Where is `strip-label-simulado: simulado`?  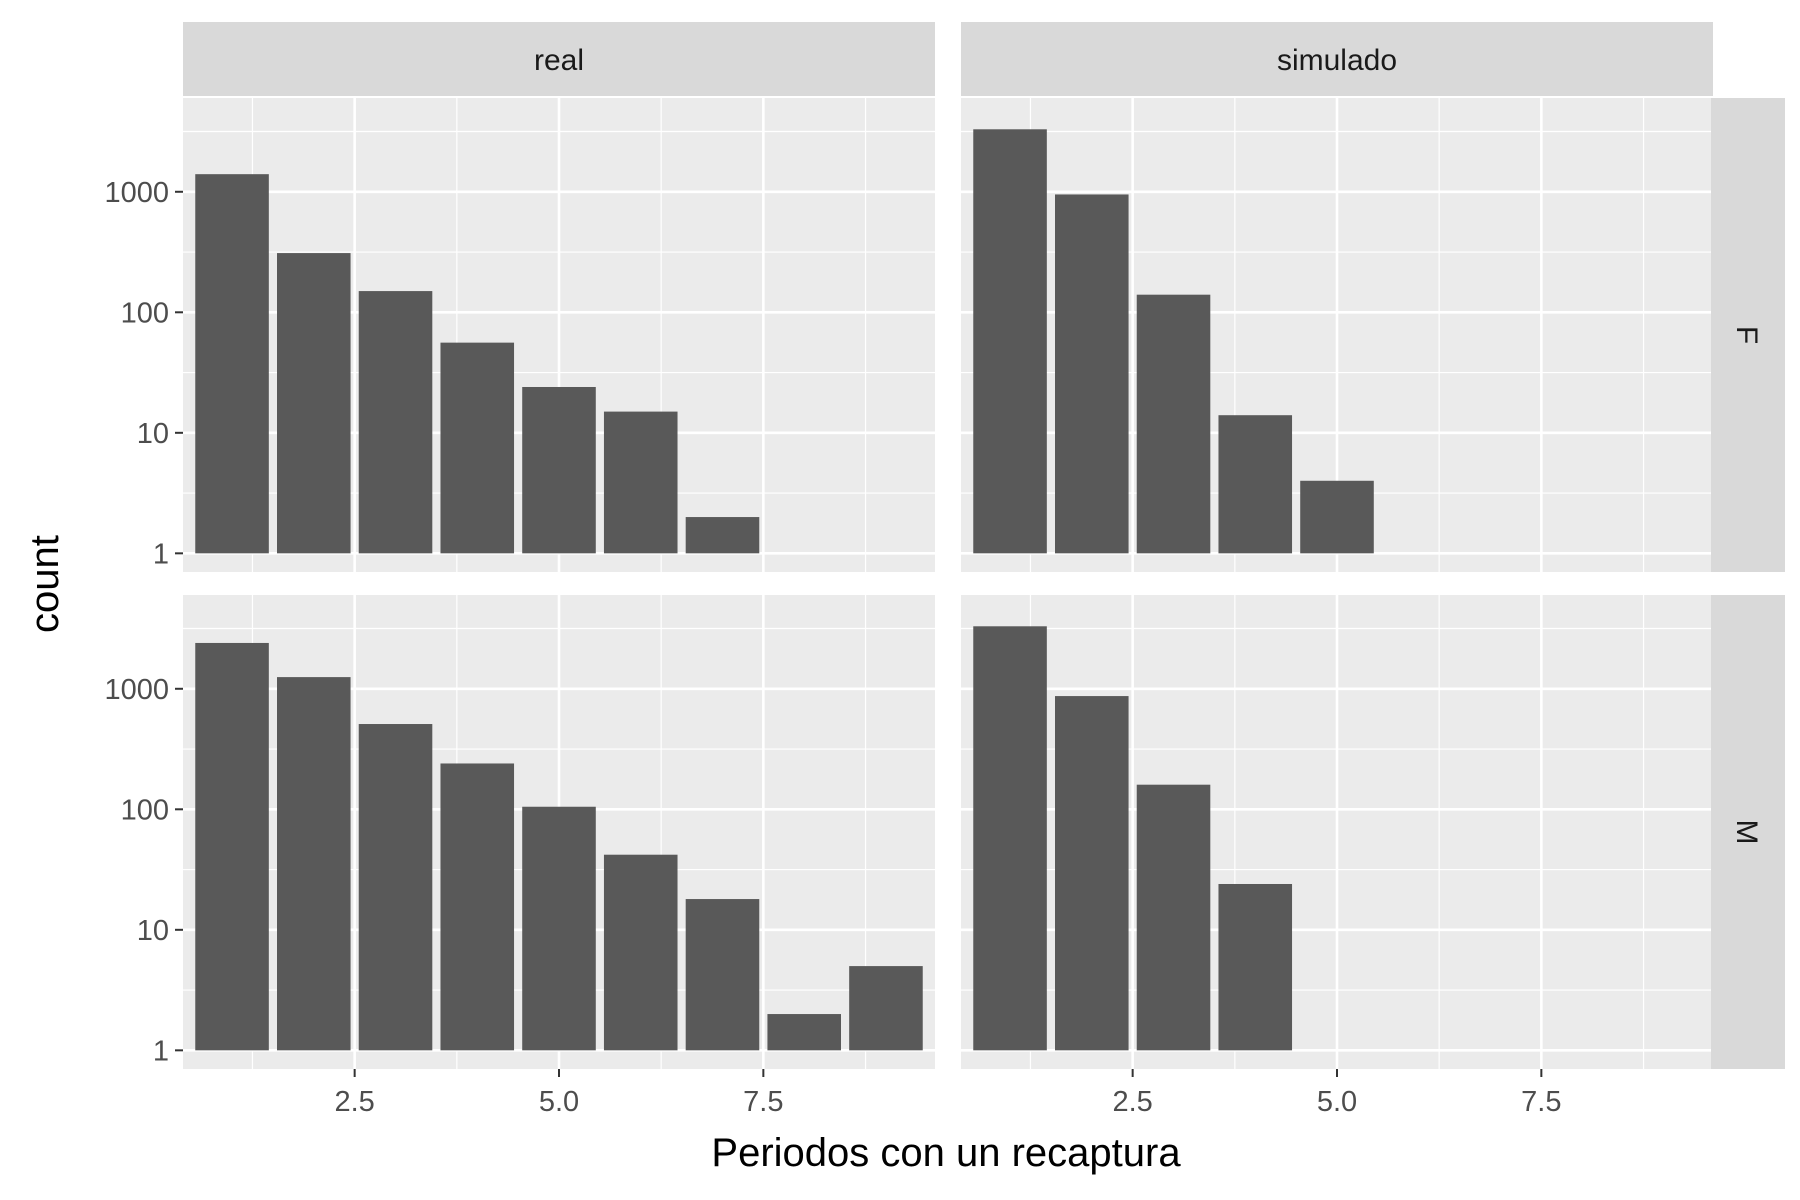
strip-label-simulado: simulado is located at coordinates (1337, 60).